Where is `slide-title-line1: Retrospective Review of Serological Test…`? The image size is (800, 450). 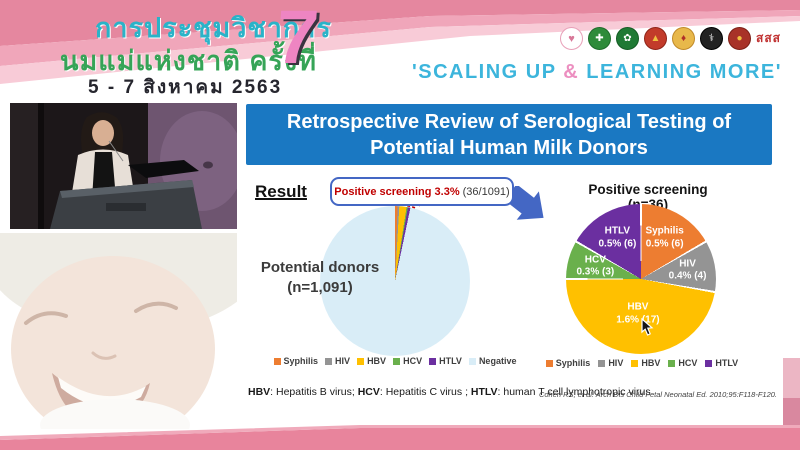
slide-title-line1: Retrospective Review of Serological Test… is located at coordinates (509, 122).